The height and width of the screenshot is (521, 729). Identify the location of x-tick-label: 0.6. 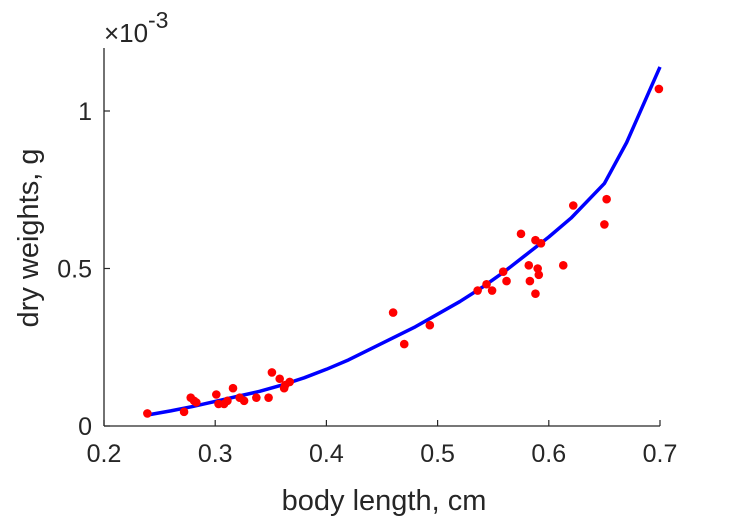
(548, 454).